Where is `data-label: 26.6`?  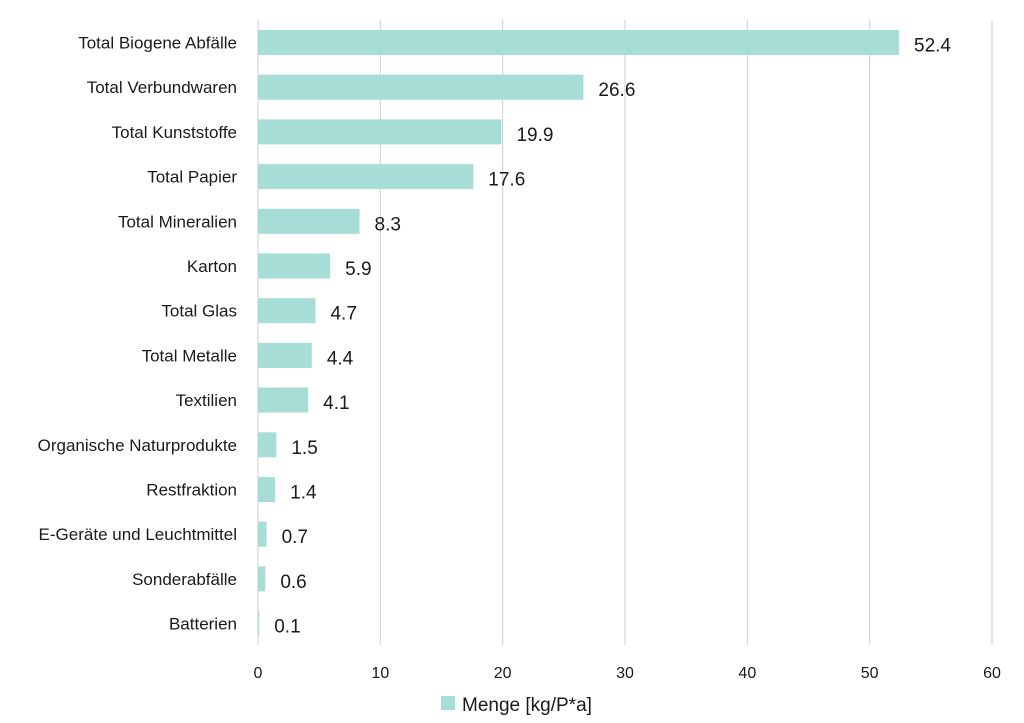 data-label: 26.6 is located at coordinates (616, 90).